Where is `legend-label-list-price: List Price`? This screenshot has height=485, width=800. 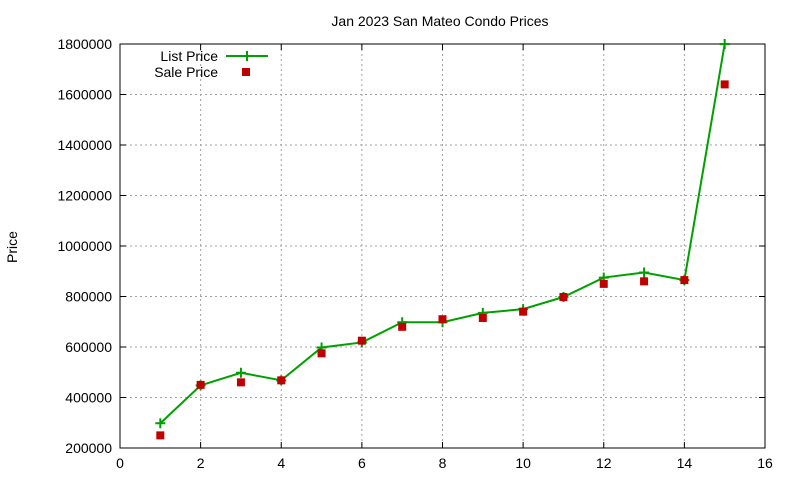
legend-label-list-price: List Price is located at coordinates (189, 56).